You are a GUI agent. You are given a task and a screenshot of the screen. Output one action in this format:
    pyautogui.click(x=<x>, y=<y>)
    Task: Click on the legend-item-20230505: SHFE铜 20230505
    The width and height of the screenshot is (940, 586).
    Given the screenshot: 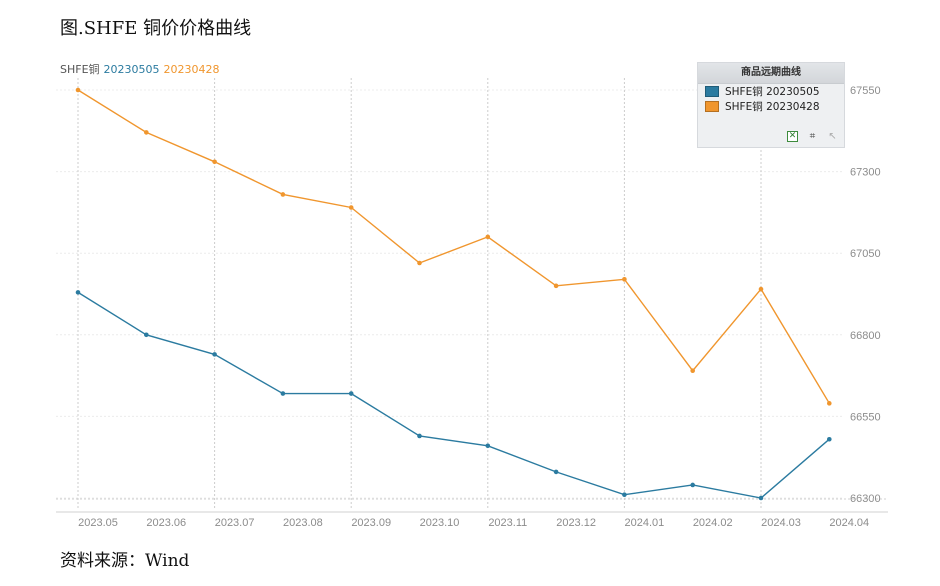 What is the action you would take?
    pyautogui.click(x=774, y=91)
    